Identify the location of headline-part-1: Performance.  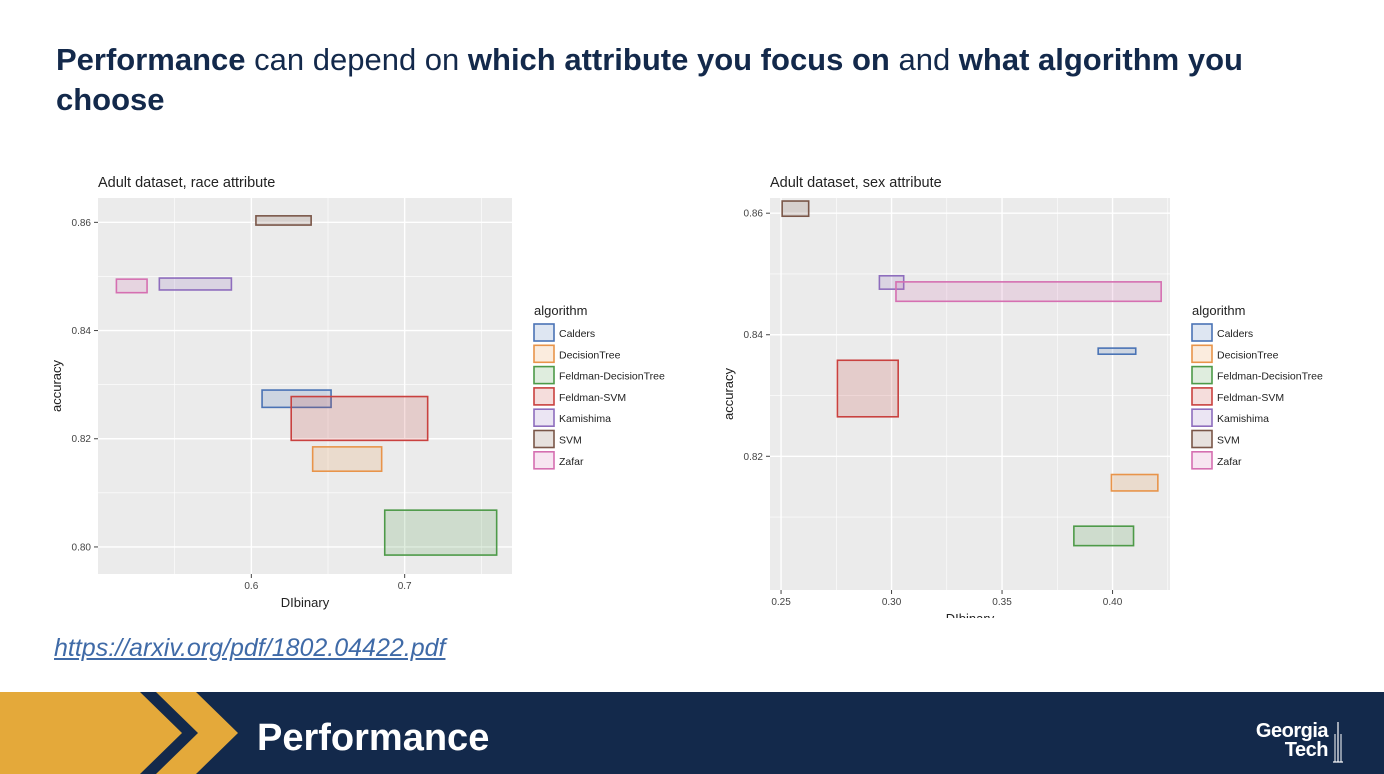
(151, 59).